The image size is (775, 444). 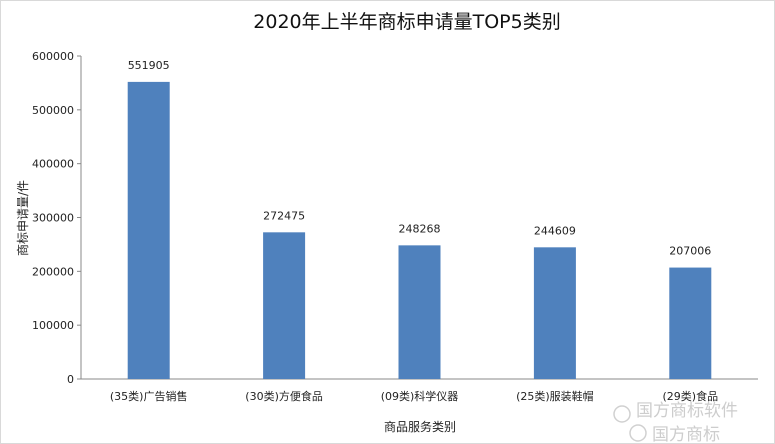 What do you see at coordinates (686, 434) in the screenshot?
I see `watermark-text-2: 国方商标` at bounding box center [686, 434].